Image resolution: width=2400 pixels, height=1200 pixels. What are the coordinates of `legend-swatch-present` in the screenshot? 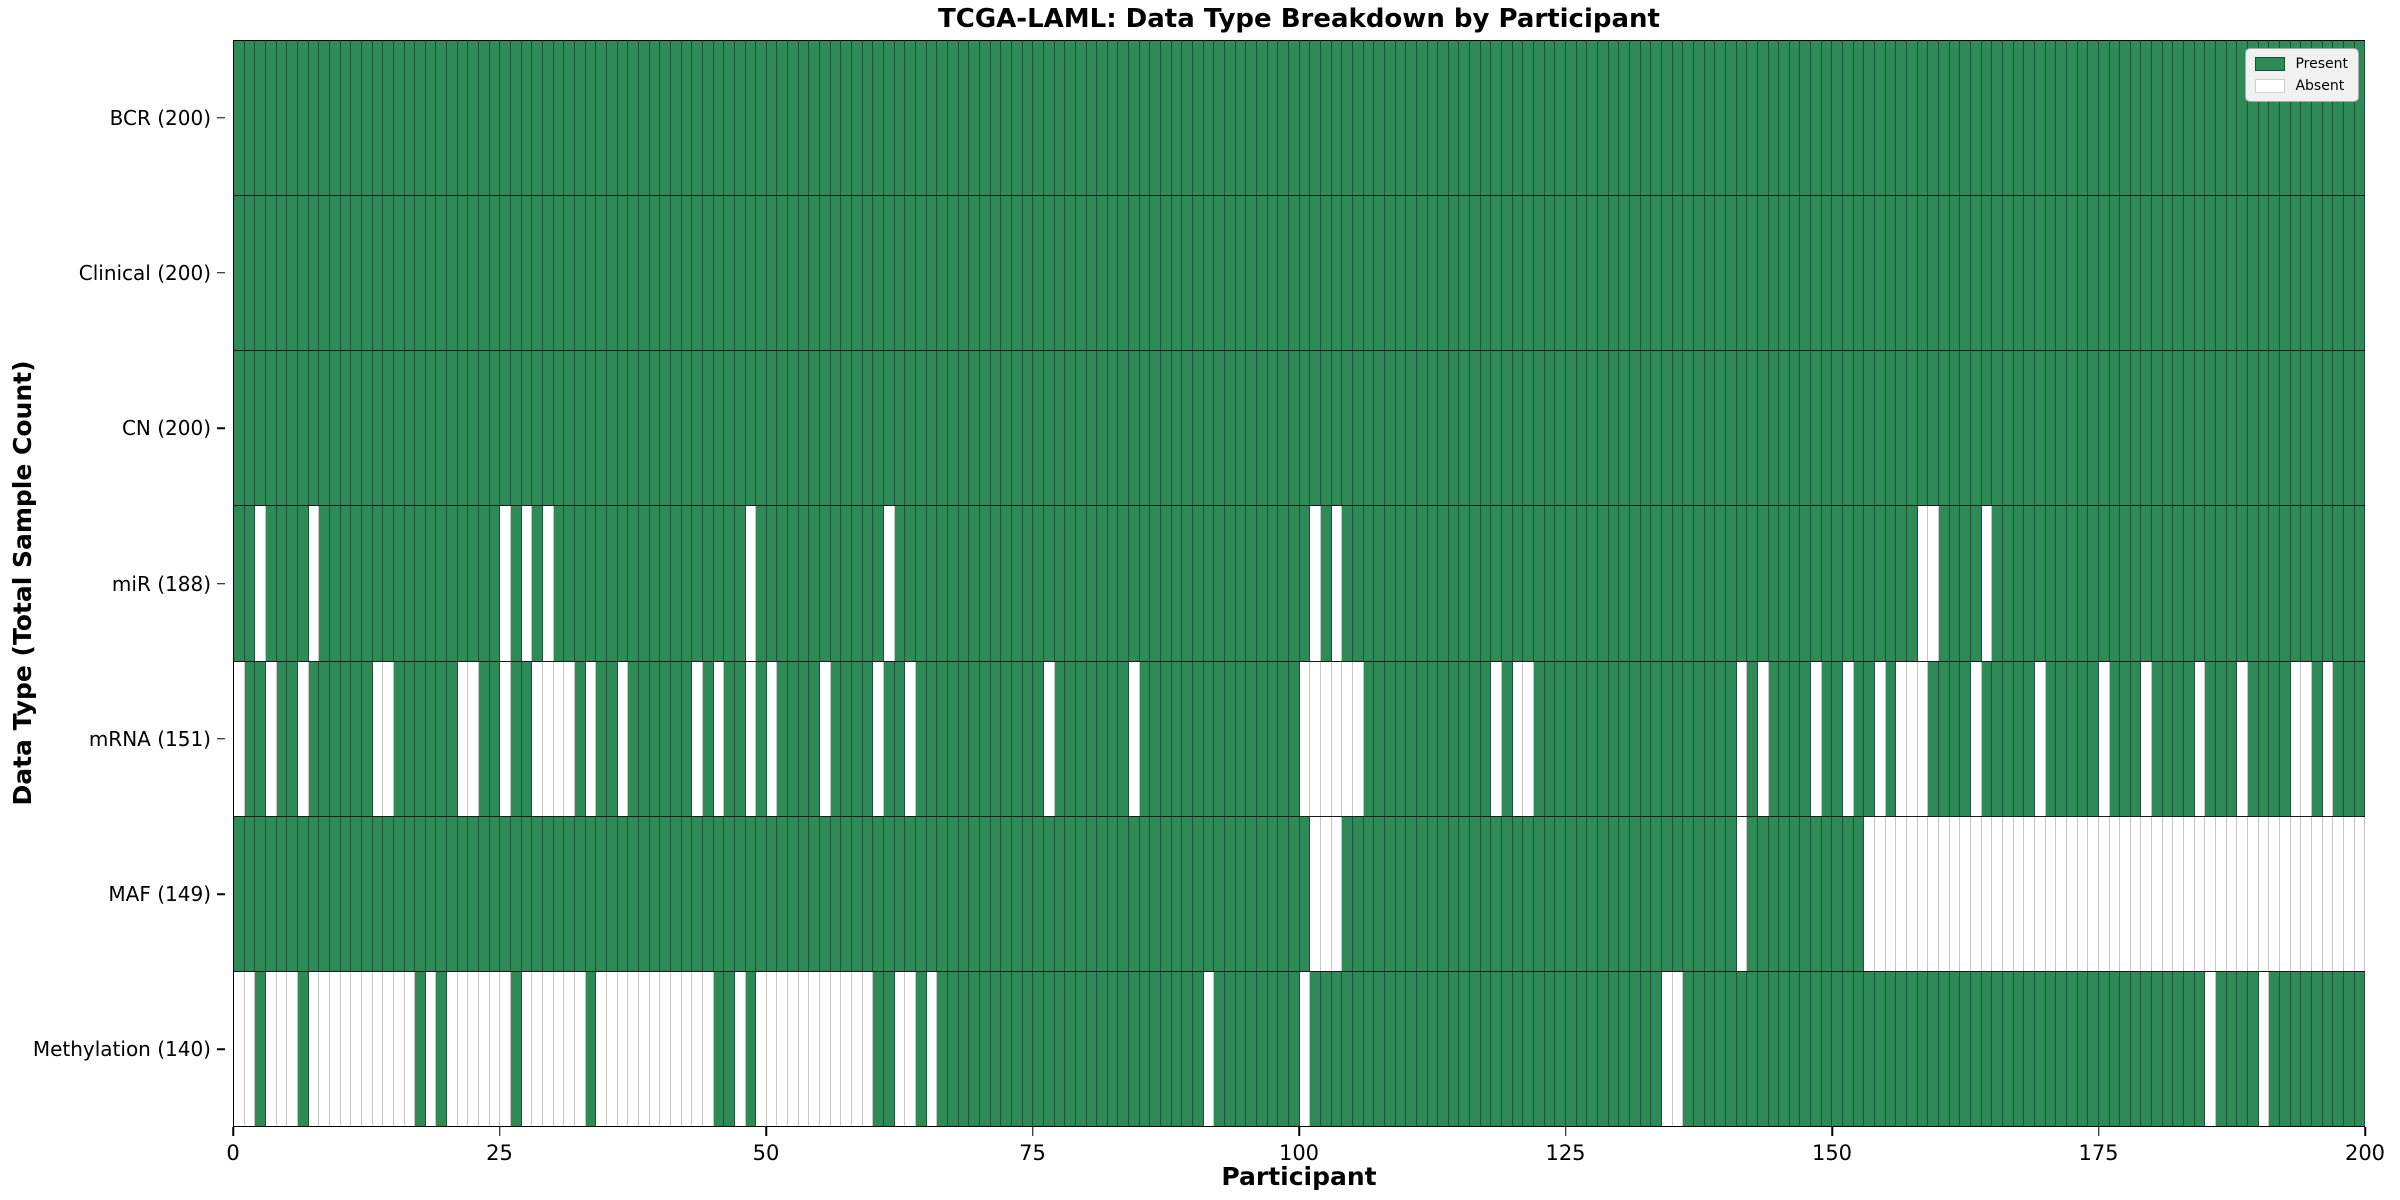 It's located at (2270, 64).